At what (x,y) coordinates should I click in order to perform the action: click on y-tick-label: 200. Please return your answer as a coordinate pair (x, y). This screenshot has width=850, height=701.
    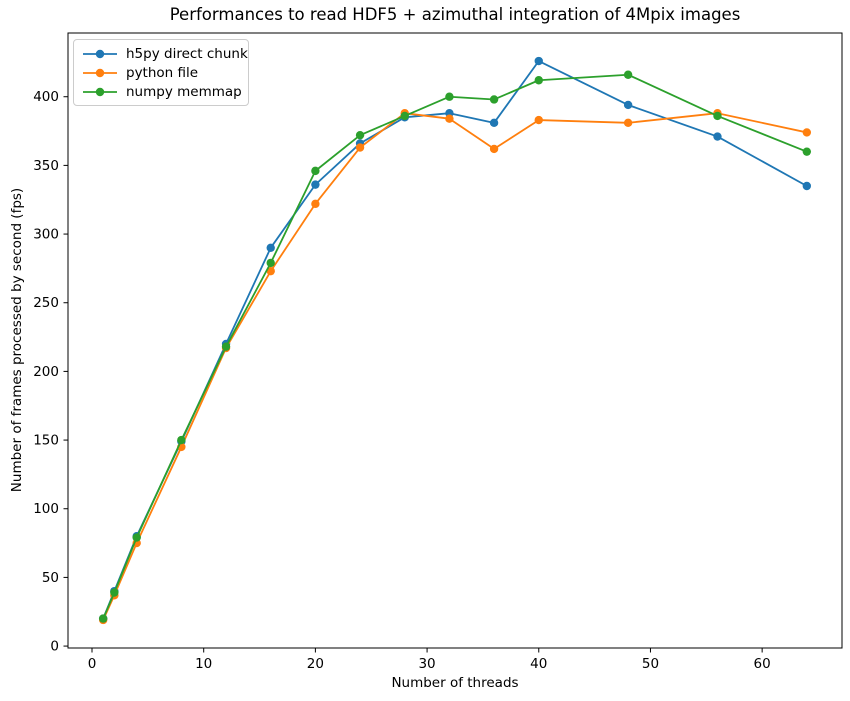
    Looking at the image, I should click on (46, 372).